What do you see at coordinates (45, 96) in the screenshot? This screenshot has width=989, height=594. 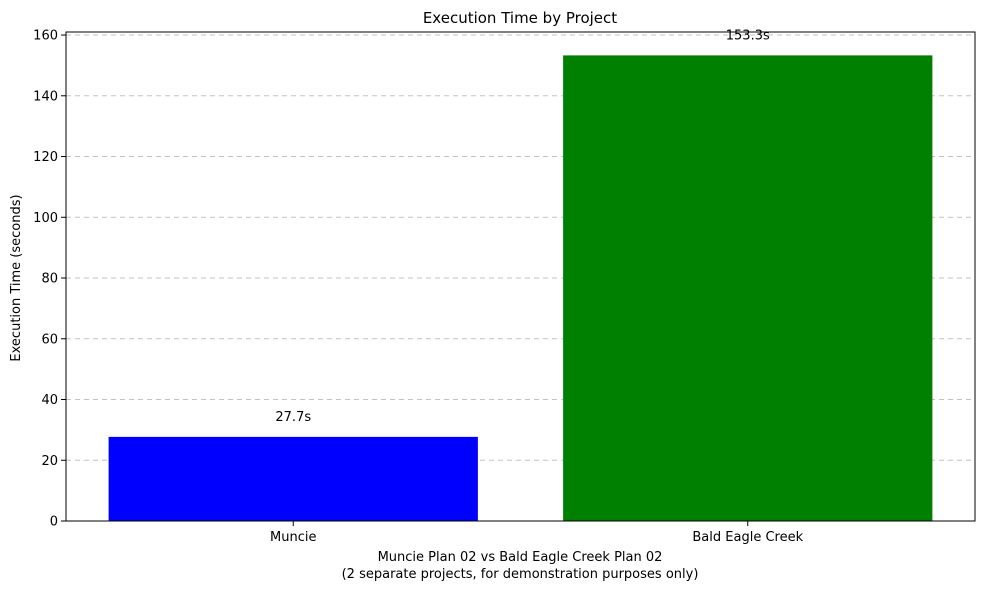 I see `y-tick-label: 140` at bounding box center [45, 96].